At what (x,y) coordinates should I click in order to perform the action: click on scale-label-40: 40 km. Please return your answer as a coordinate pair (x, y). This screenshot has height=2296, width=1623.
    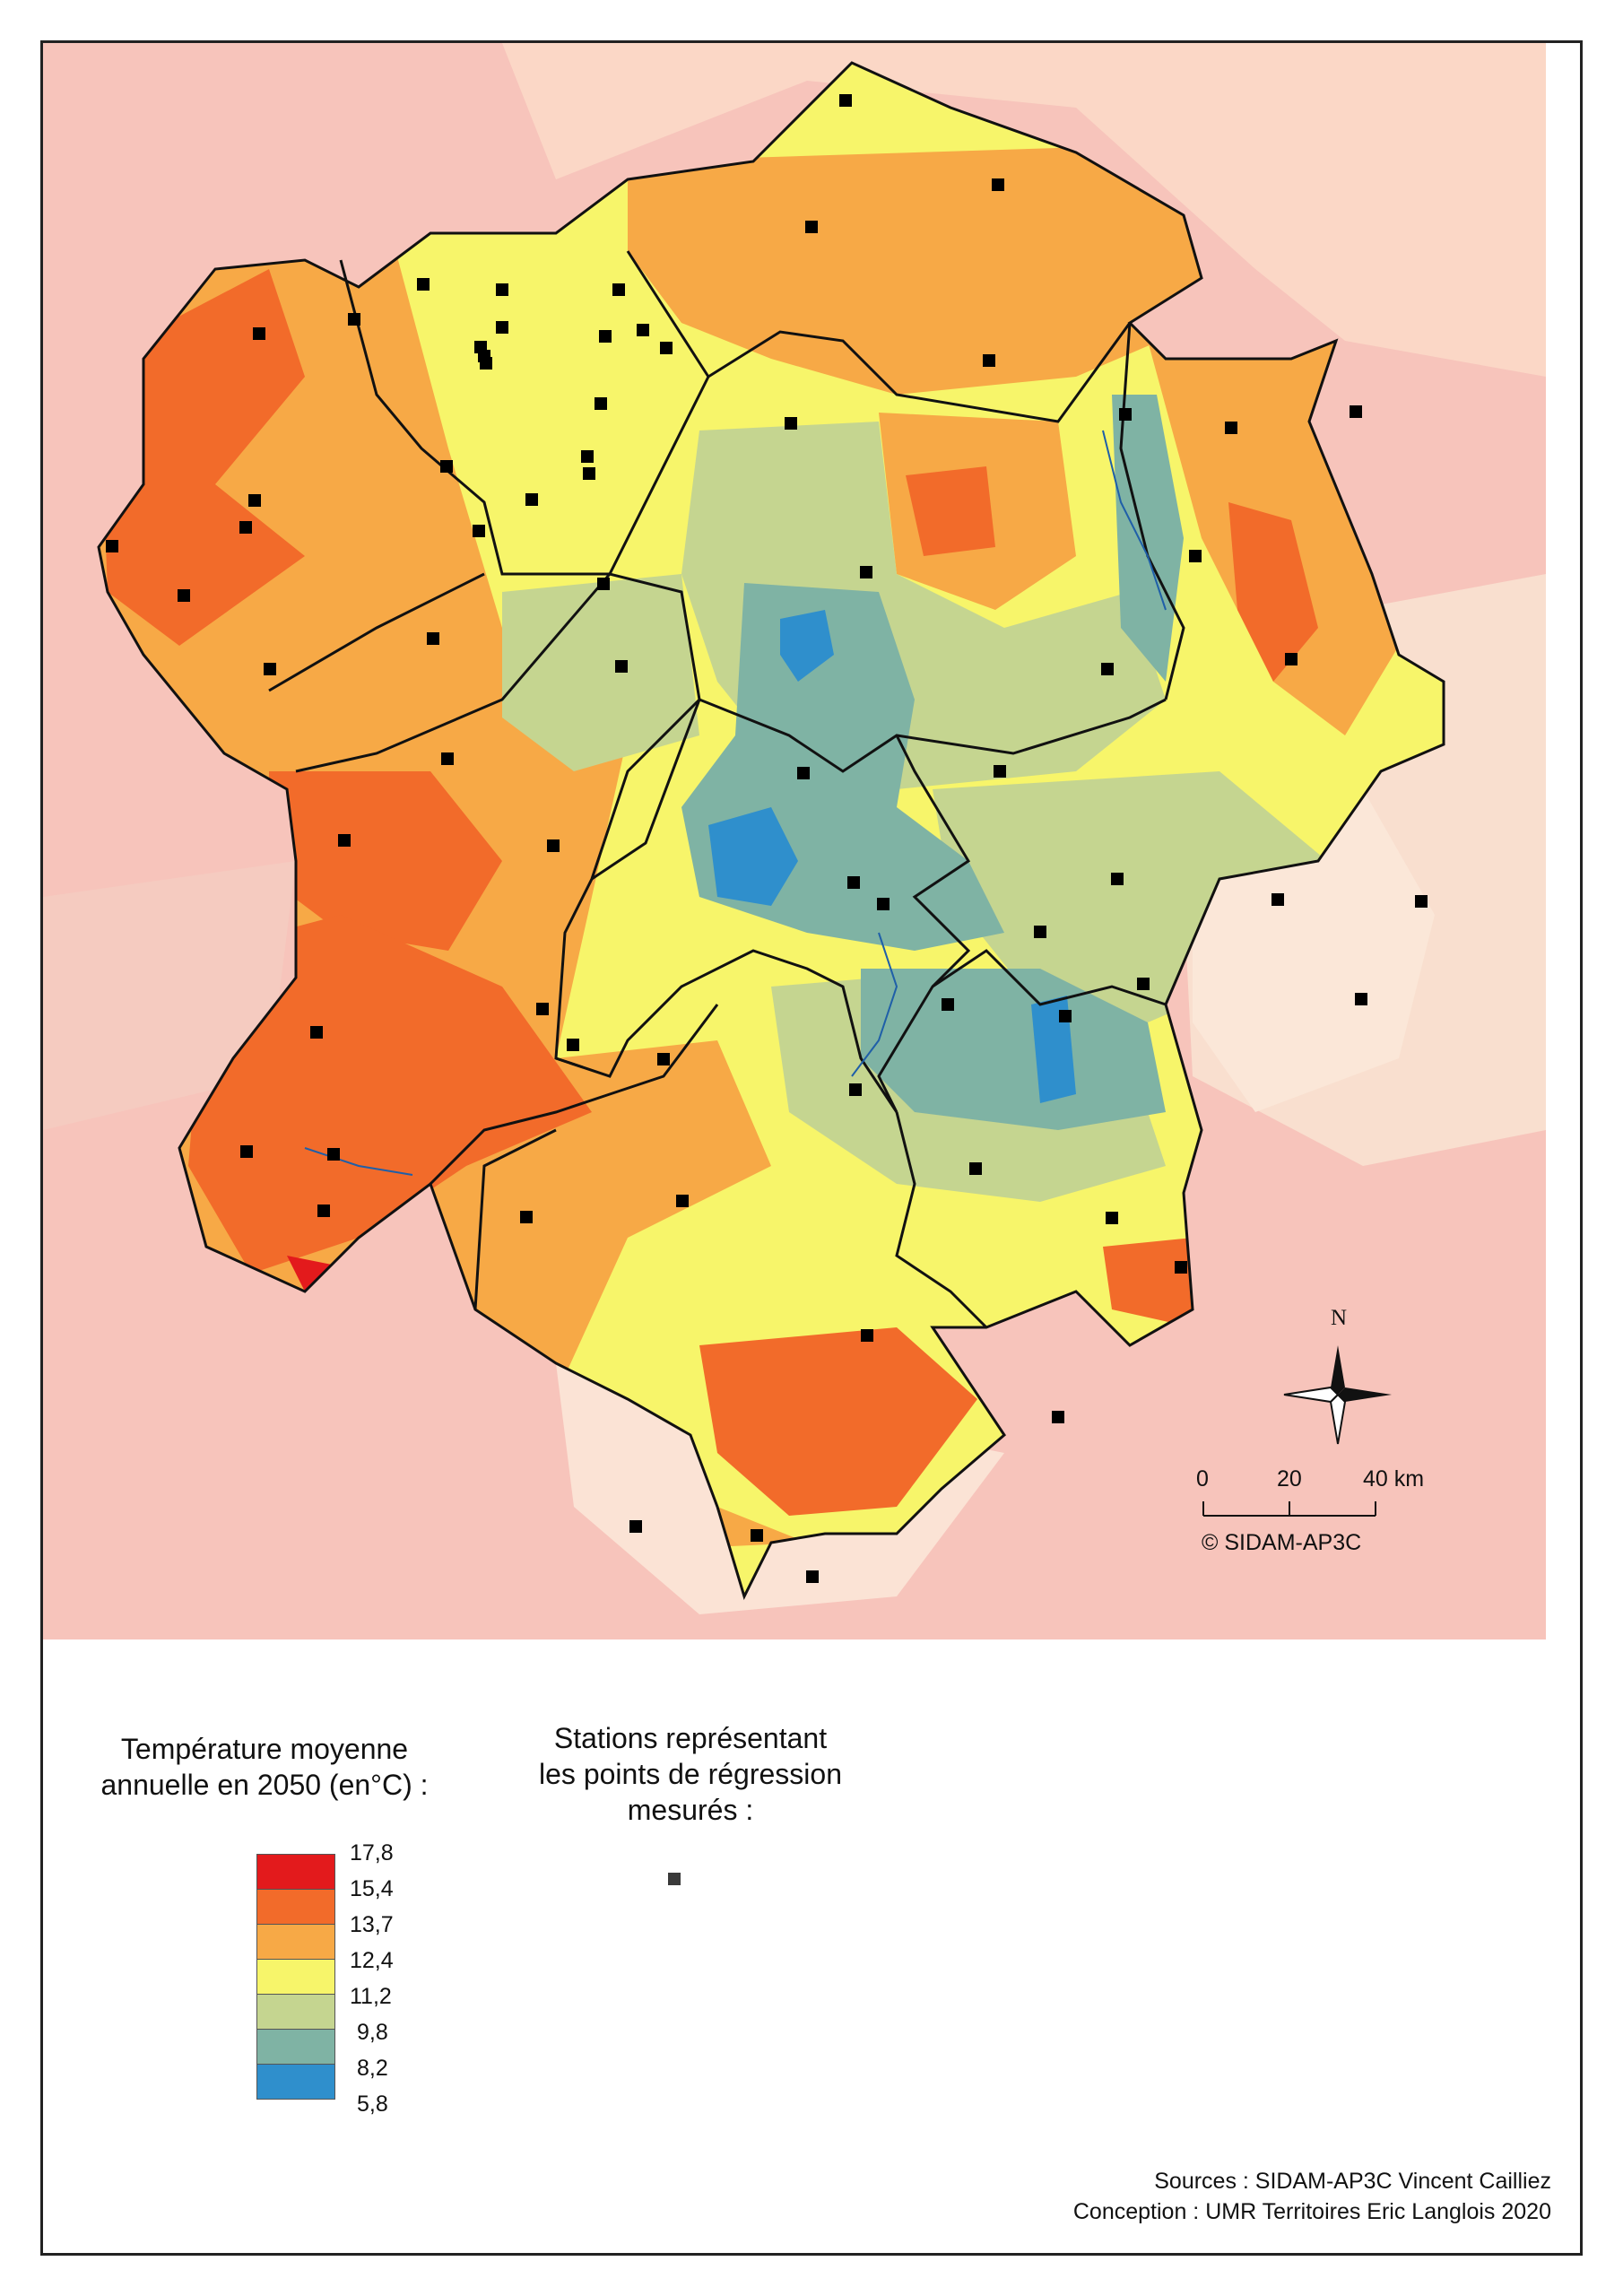
    Looking at the image, I should click on (1394, 1479).